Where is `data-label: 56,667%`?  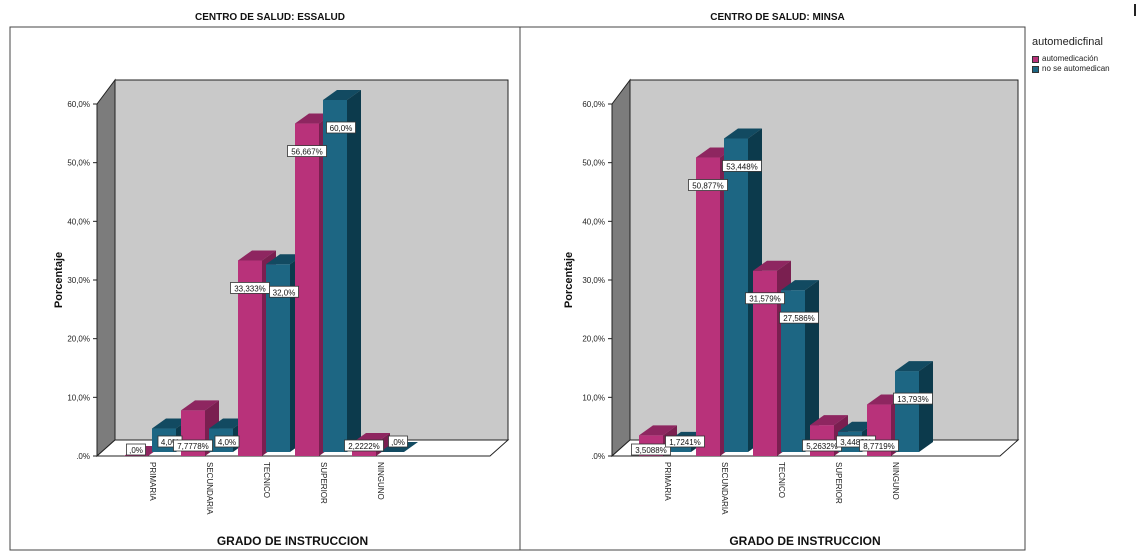
data-label: 56,667% is located at coordinates (307, 151).